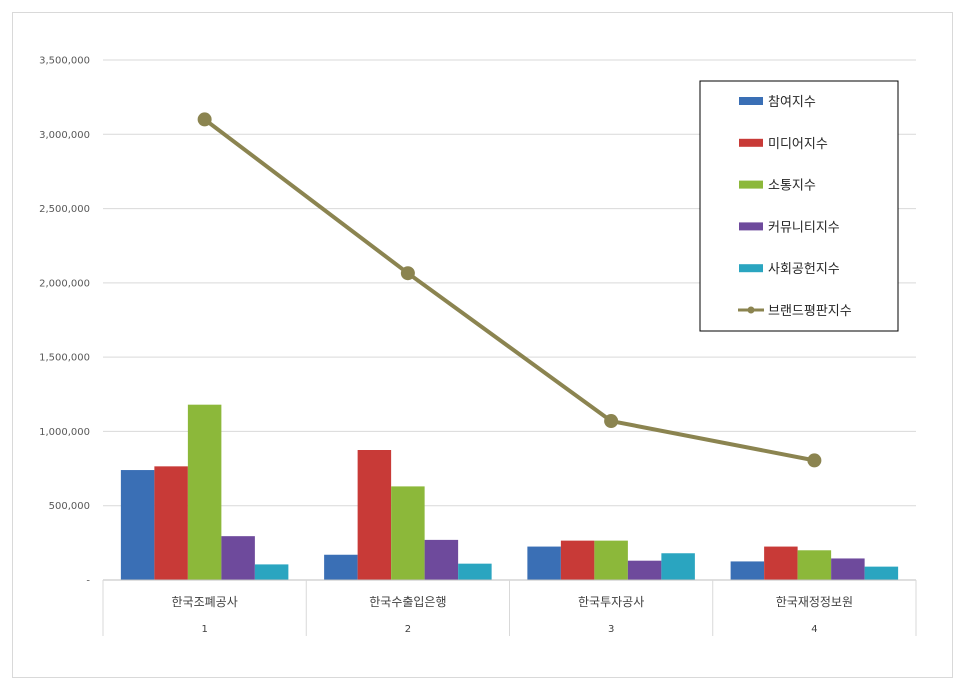 The height and width of the screenshot is (693, 966). Describe the element at coordinates (64, 61) in the screenshot. I see `y-tick-label: 3,500,000` at that location.